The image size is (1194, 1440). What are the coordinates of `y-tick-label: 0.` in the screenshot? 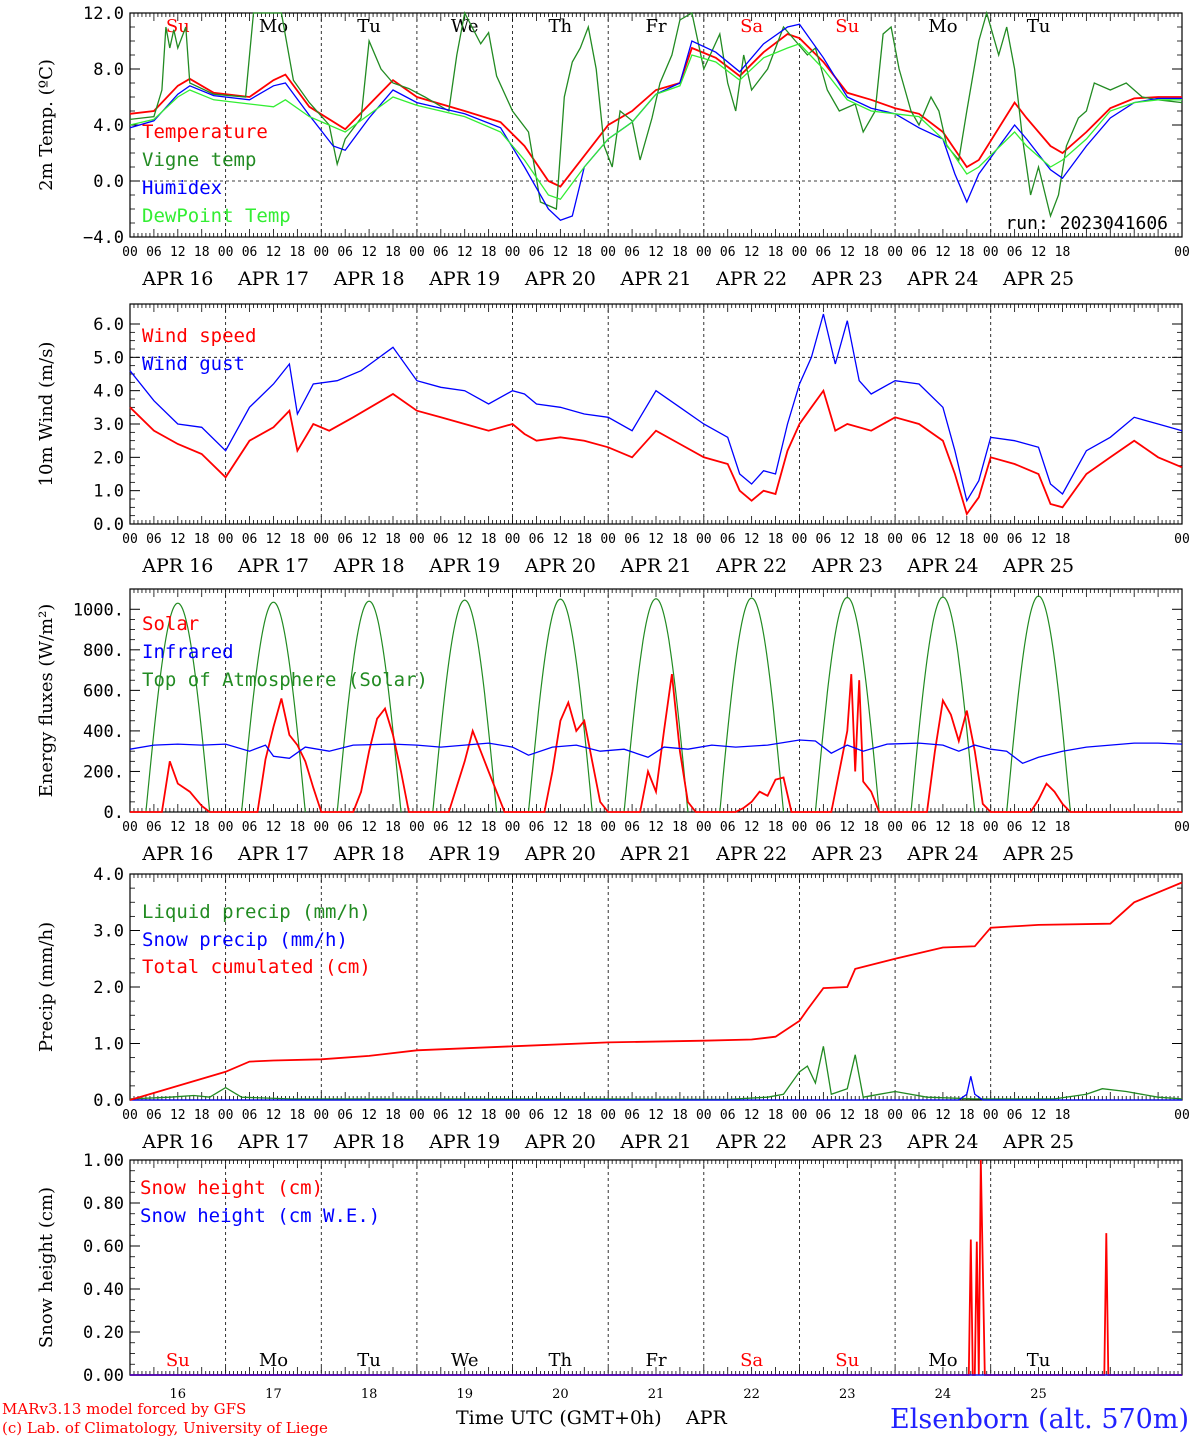 It's located at (114, 813).